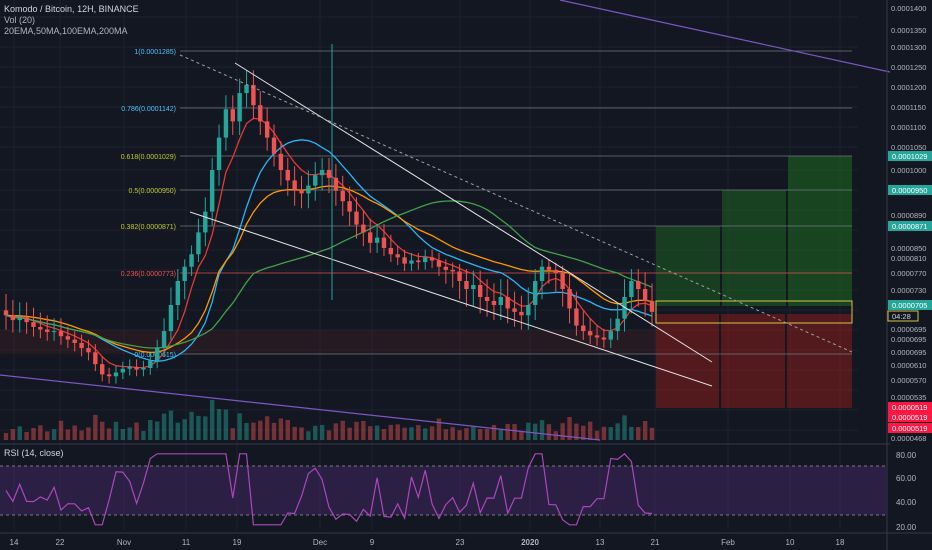  What do you see at coordinates (725, 36) in the screenshot?
I see `purple-resistance-line` at bounding box center [725, 36].